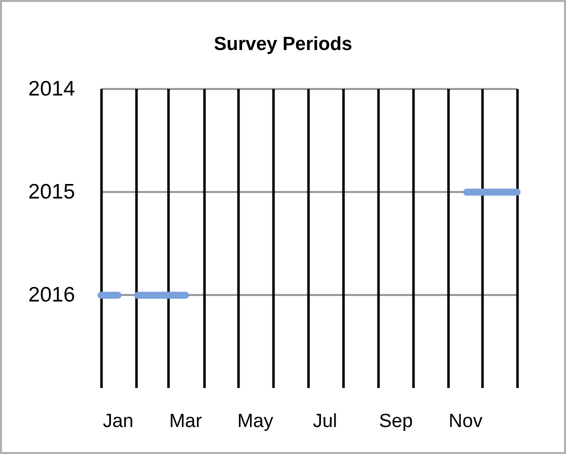  I want to click on x-tick-label: Nov, so click(465, 421).